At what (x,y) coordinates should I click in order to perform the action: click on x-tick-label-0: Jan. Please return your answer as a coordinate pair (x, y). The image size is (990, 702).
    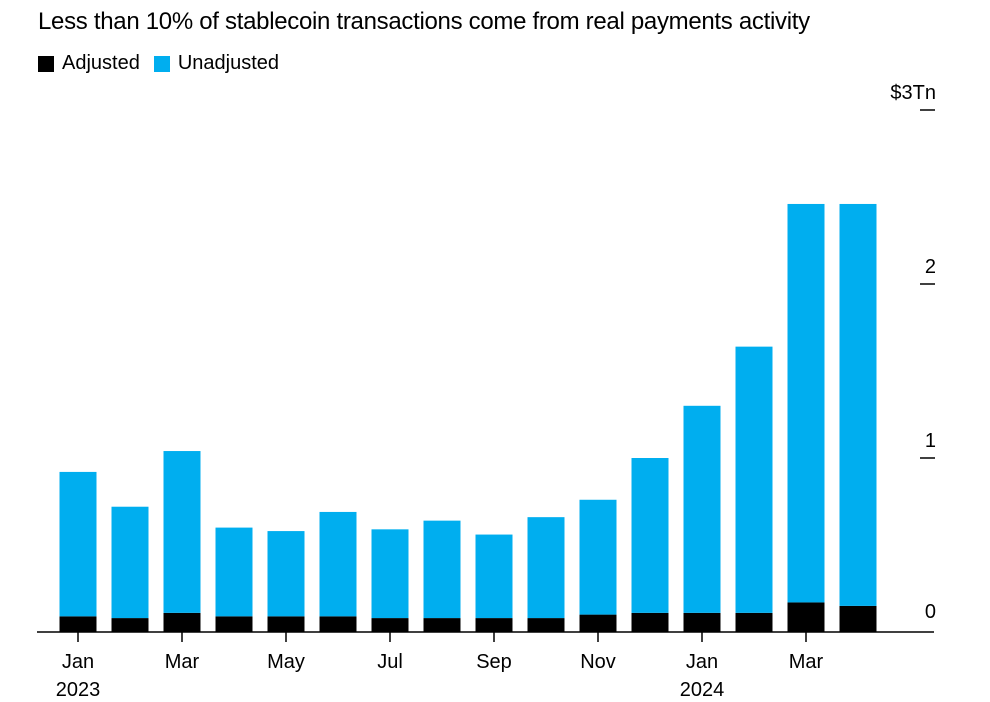
    Looking at the image, I should click on (78, 662).